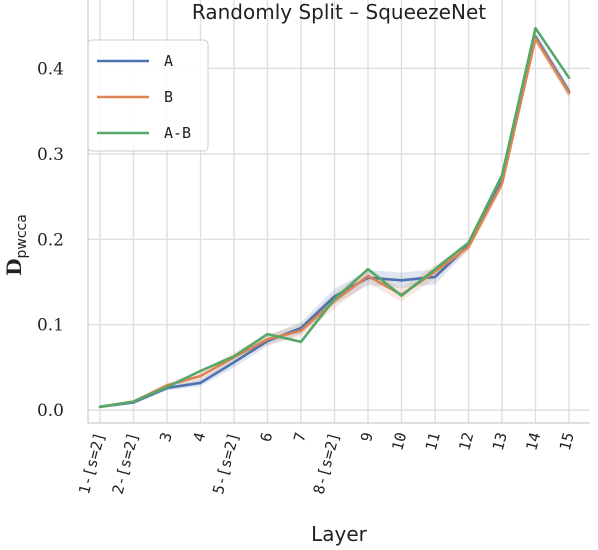 The height and width of the screenshot is (550, 598). What do you see at coordinates (433, 441) in the screenshot?
I see `x-tick-label: 11` at bounding box center [433, 441].